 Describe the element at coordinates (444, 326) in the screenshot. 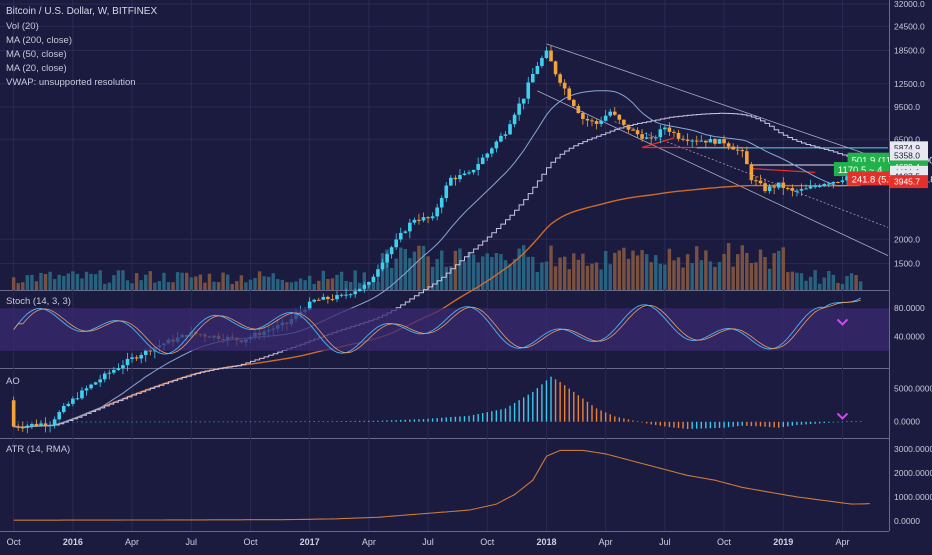

I see `stoch-panel` at that location.